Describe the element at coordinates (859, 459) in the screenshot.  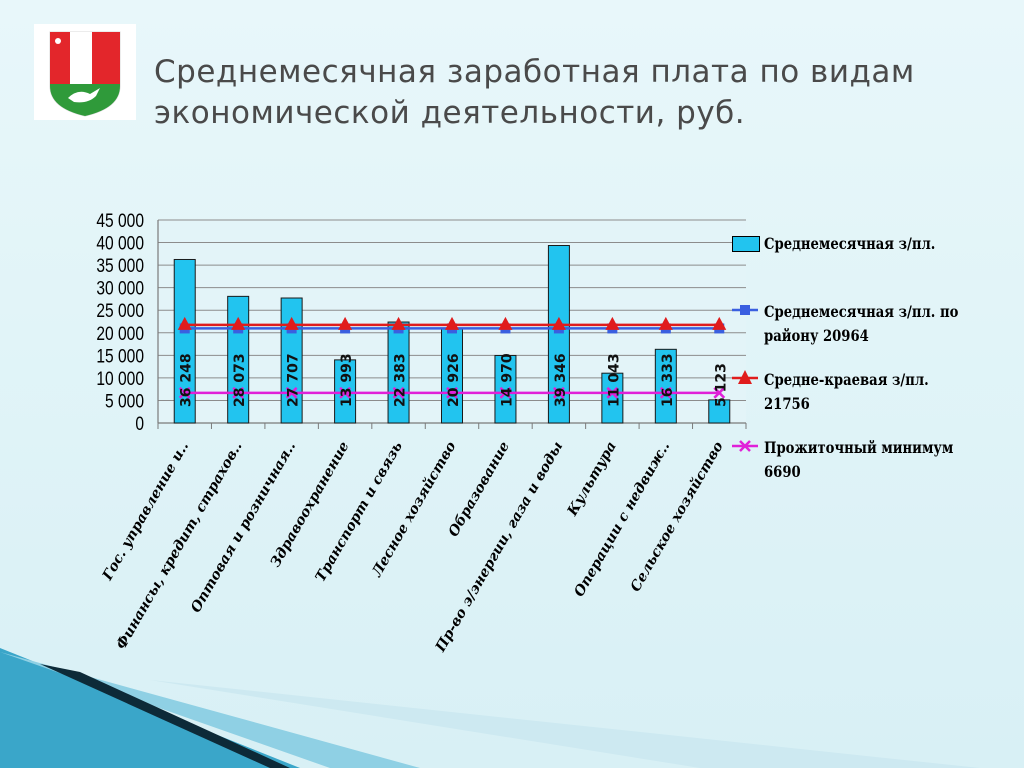
I see `legend-label-minimum: Прожиточный минимум 6690` at that location.